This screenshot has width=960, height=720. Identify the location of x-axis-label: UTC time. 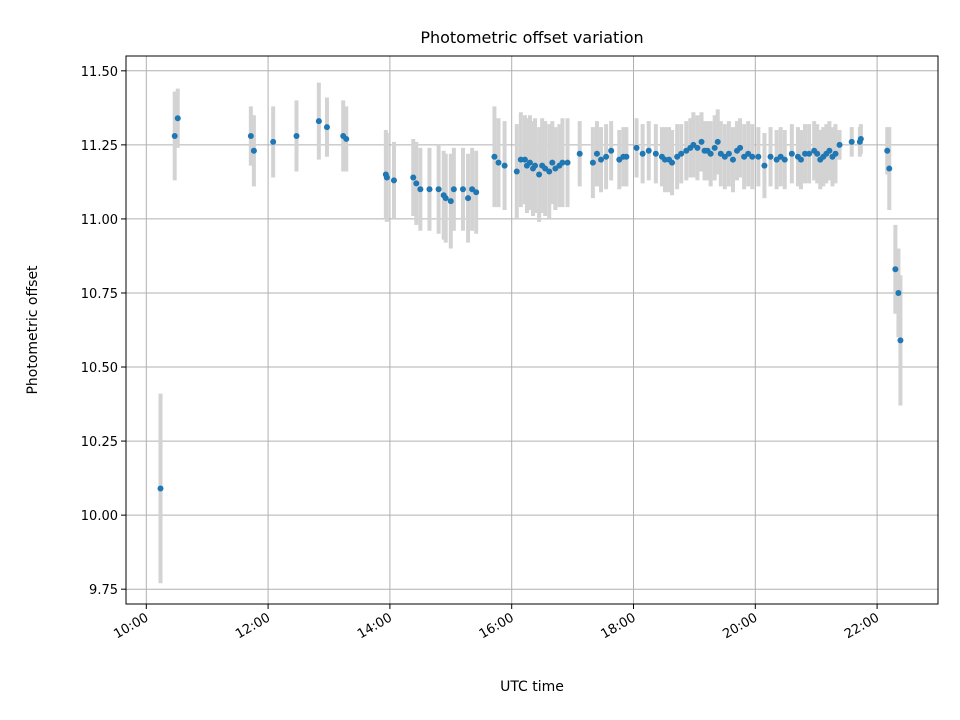
(532, 687).